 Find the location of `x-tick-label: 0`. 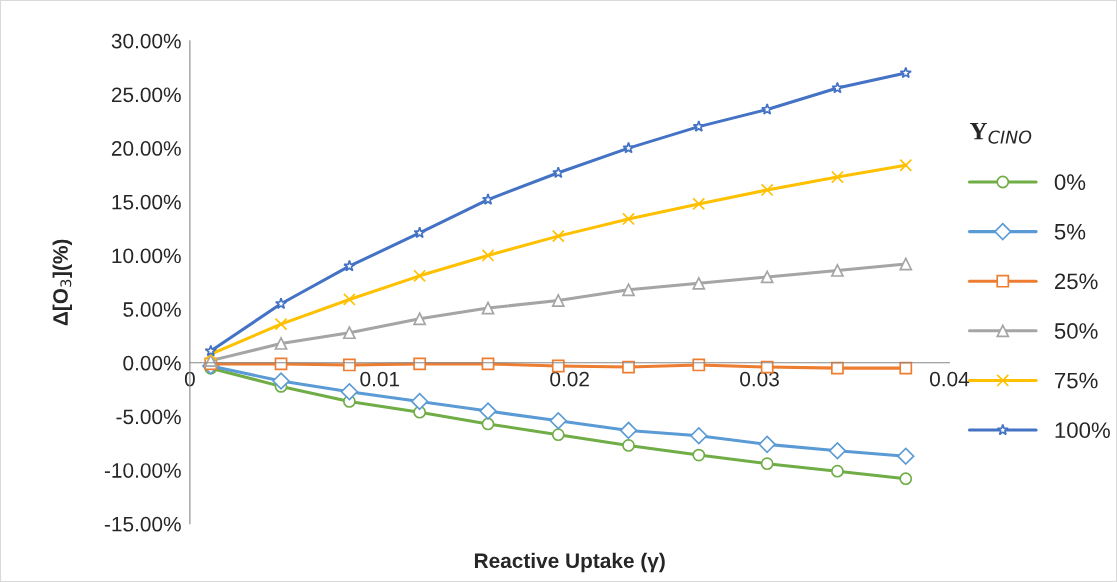

x-tick-label: 0 is located at coordinates (189, 379).